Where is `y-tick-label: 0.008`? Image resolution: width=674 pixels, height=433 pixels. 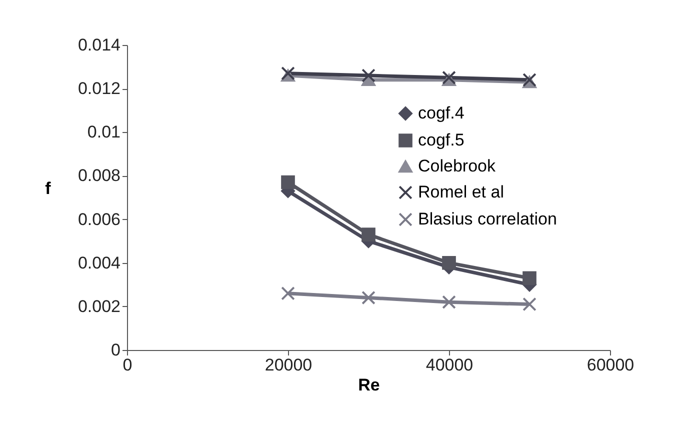
y-tick-label: 0.008 is located at coordinates (99, 176).